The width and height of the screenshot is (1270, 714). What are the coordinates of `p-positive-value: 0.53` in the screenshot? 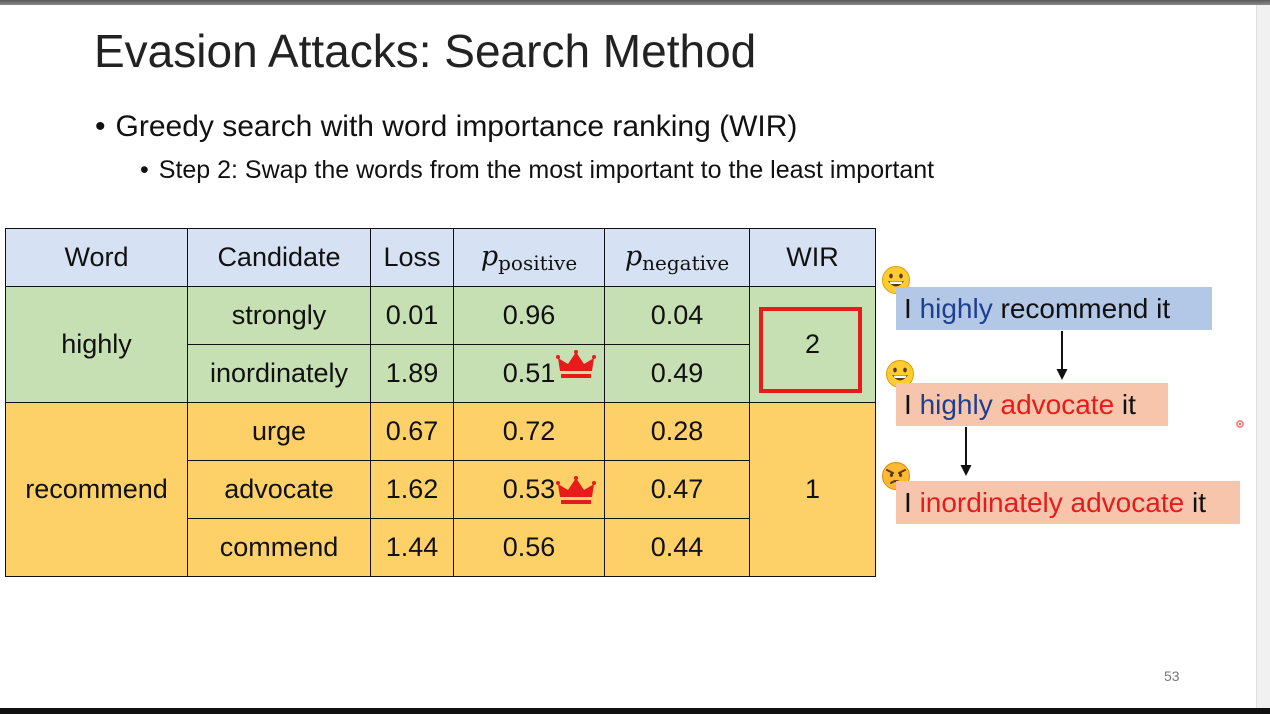 It's located at (529, 489).